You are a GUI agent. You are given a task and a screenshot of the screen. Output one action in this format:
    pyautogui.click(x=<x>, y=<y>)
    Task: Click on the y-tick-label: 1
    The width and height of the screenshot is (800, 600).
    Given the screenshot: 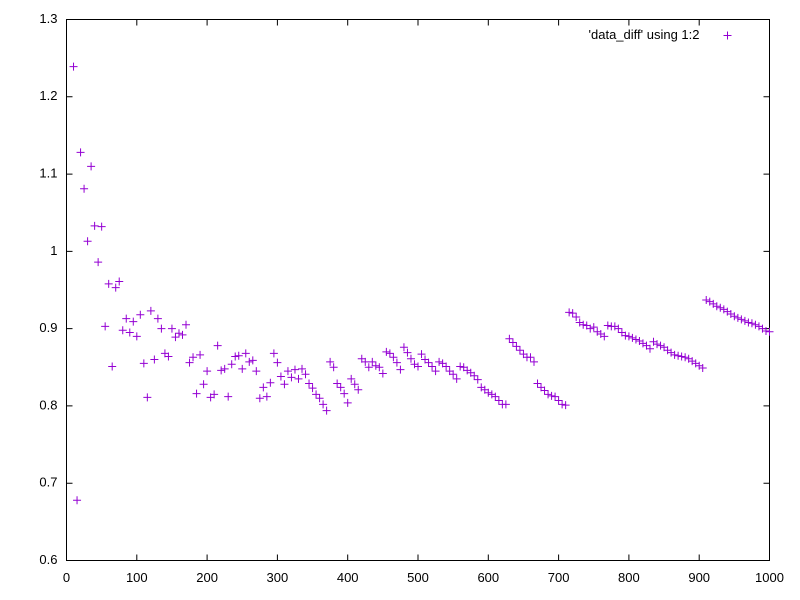 What is the action you would take?
    pyautogui.click(x=53, y=250)
    